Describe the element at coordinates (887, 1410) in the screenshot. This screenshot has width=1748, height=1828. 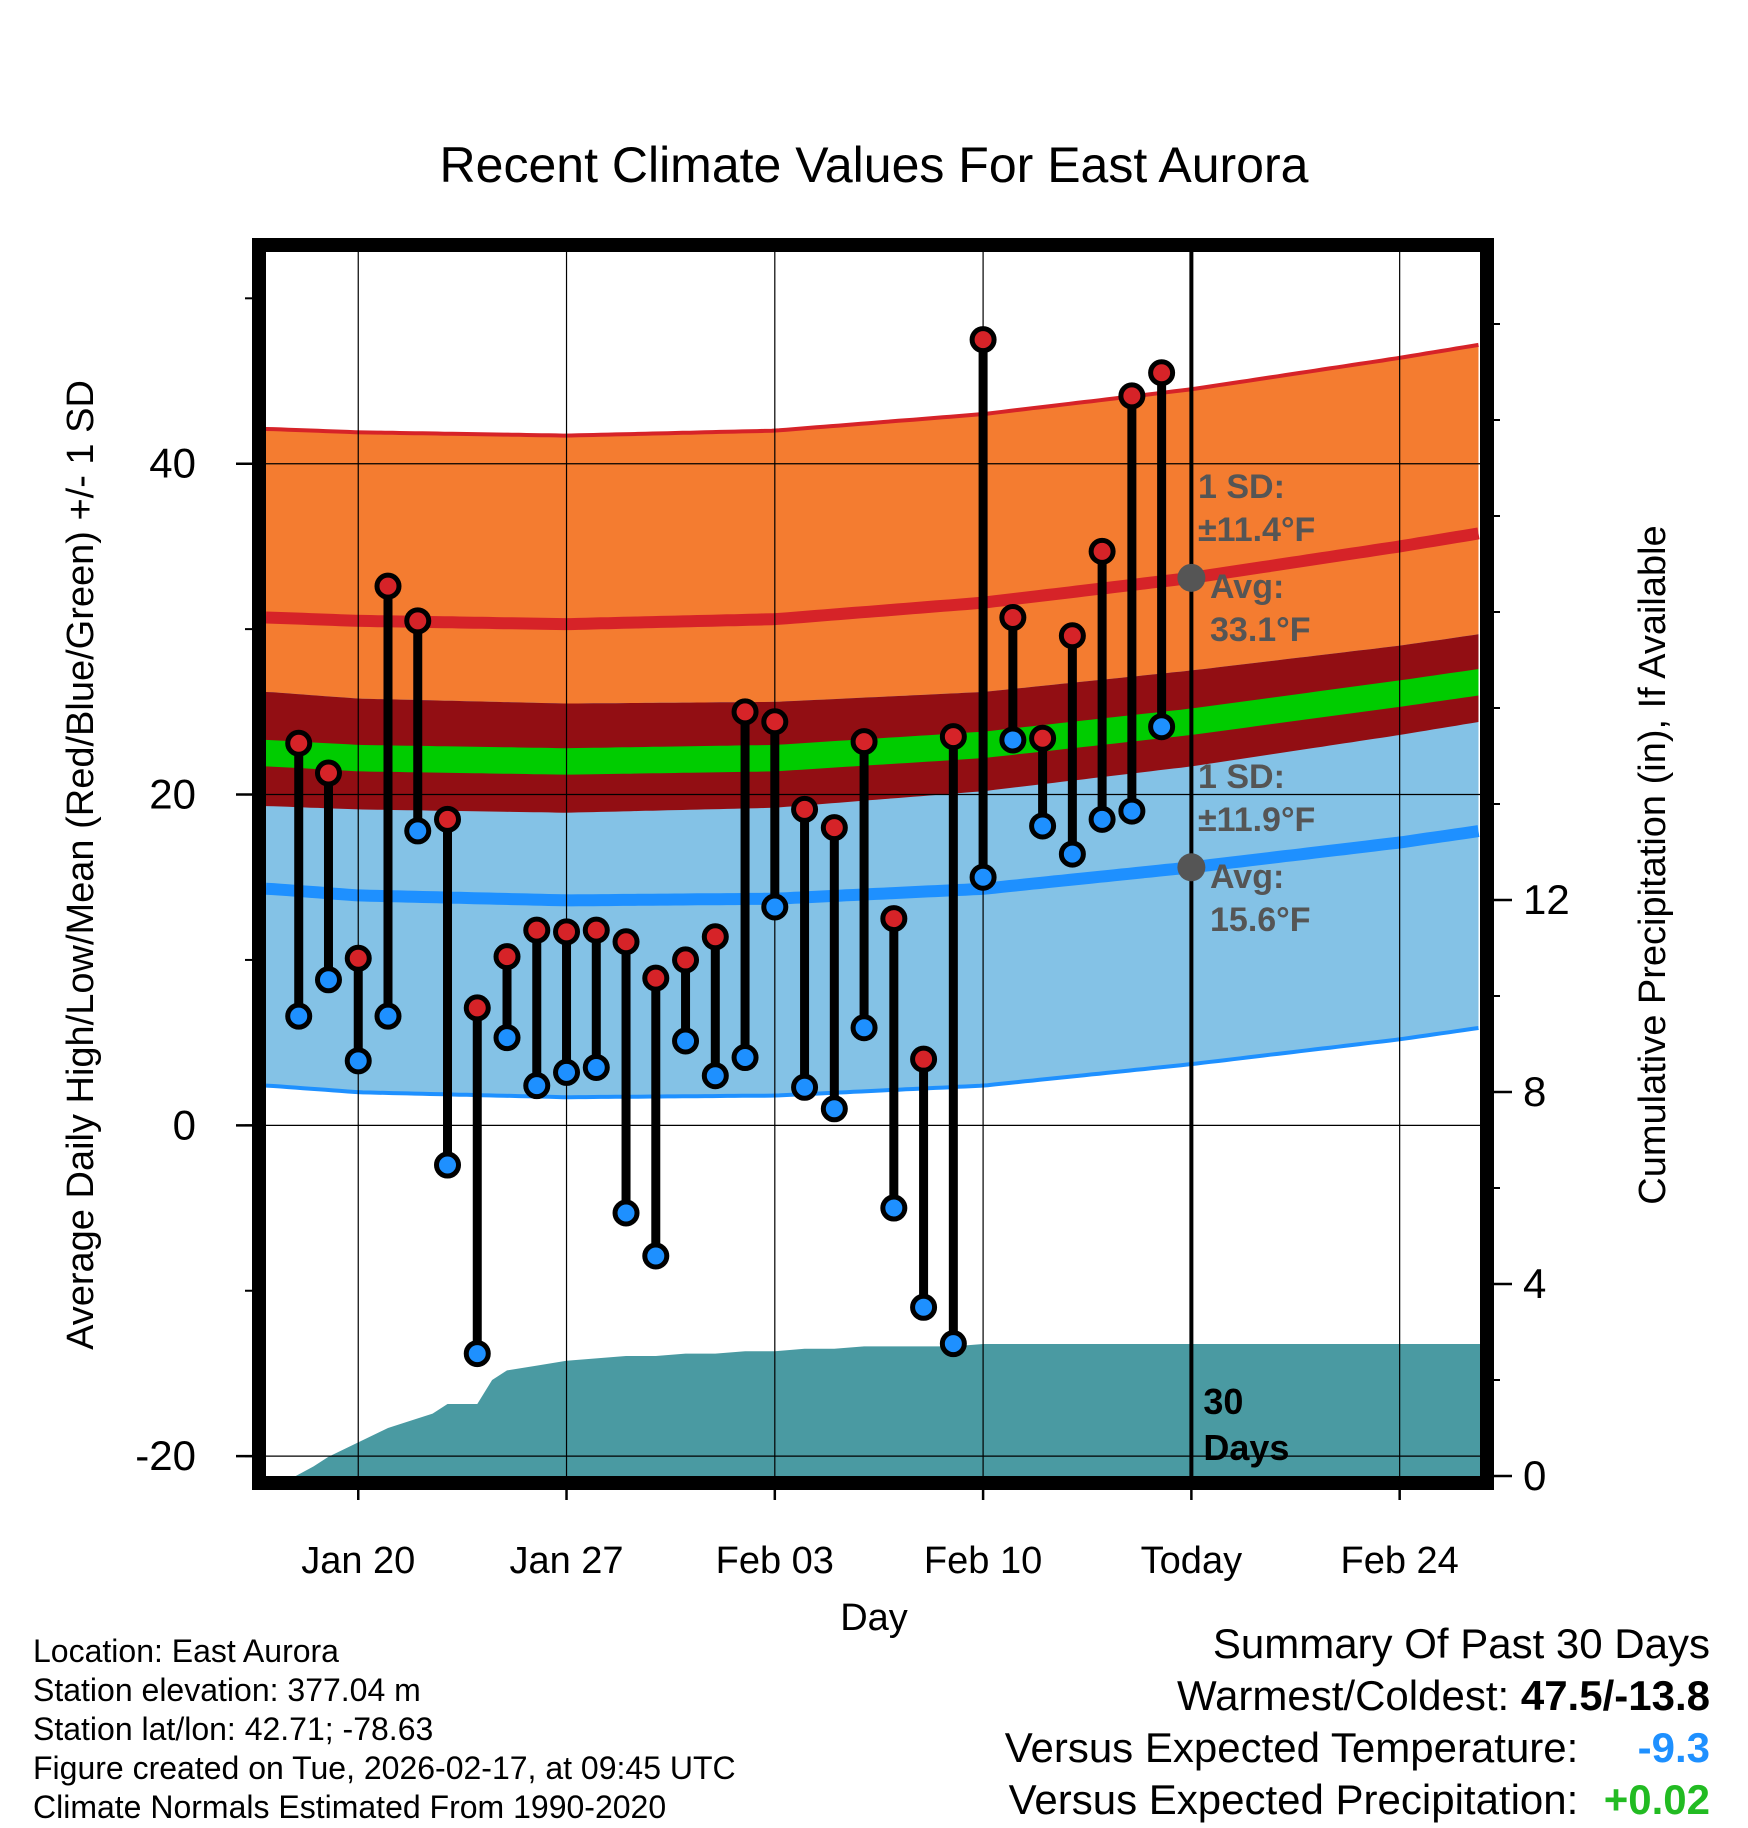
I see `precipitation-area` at that location.